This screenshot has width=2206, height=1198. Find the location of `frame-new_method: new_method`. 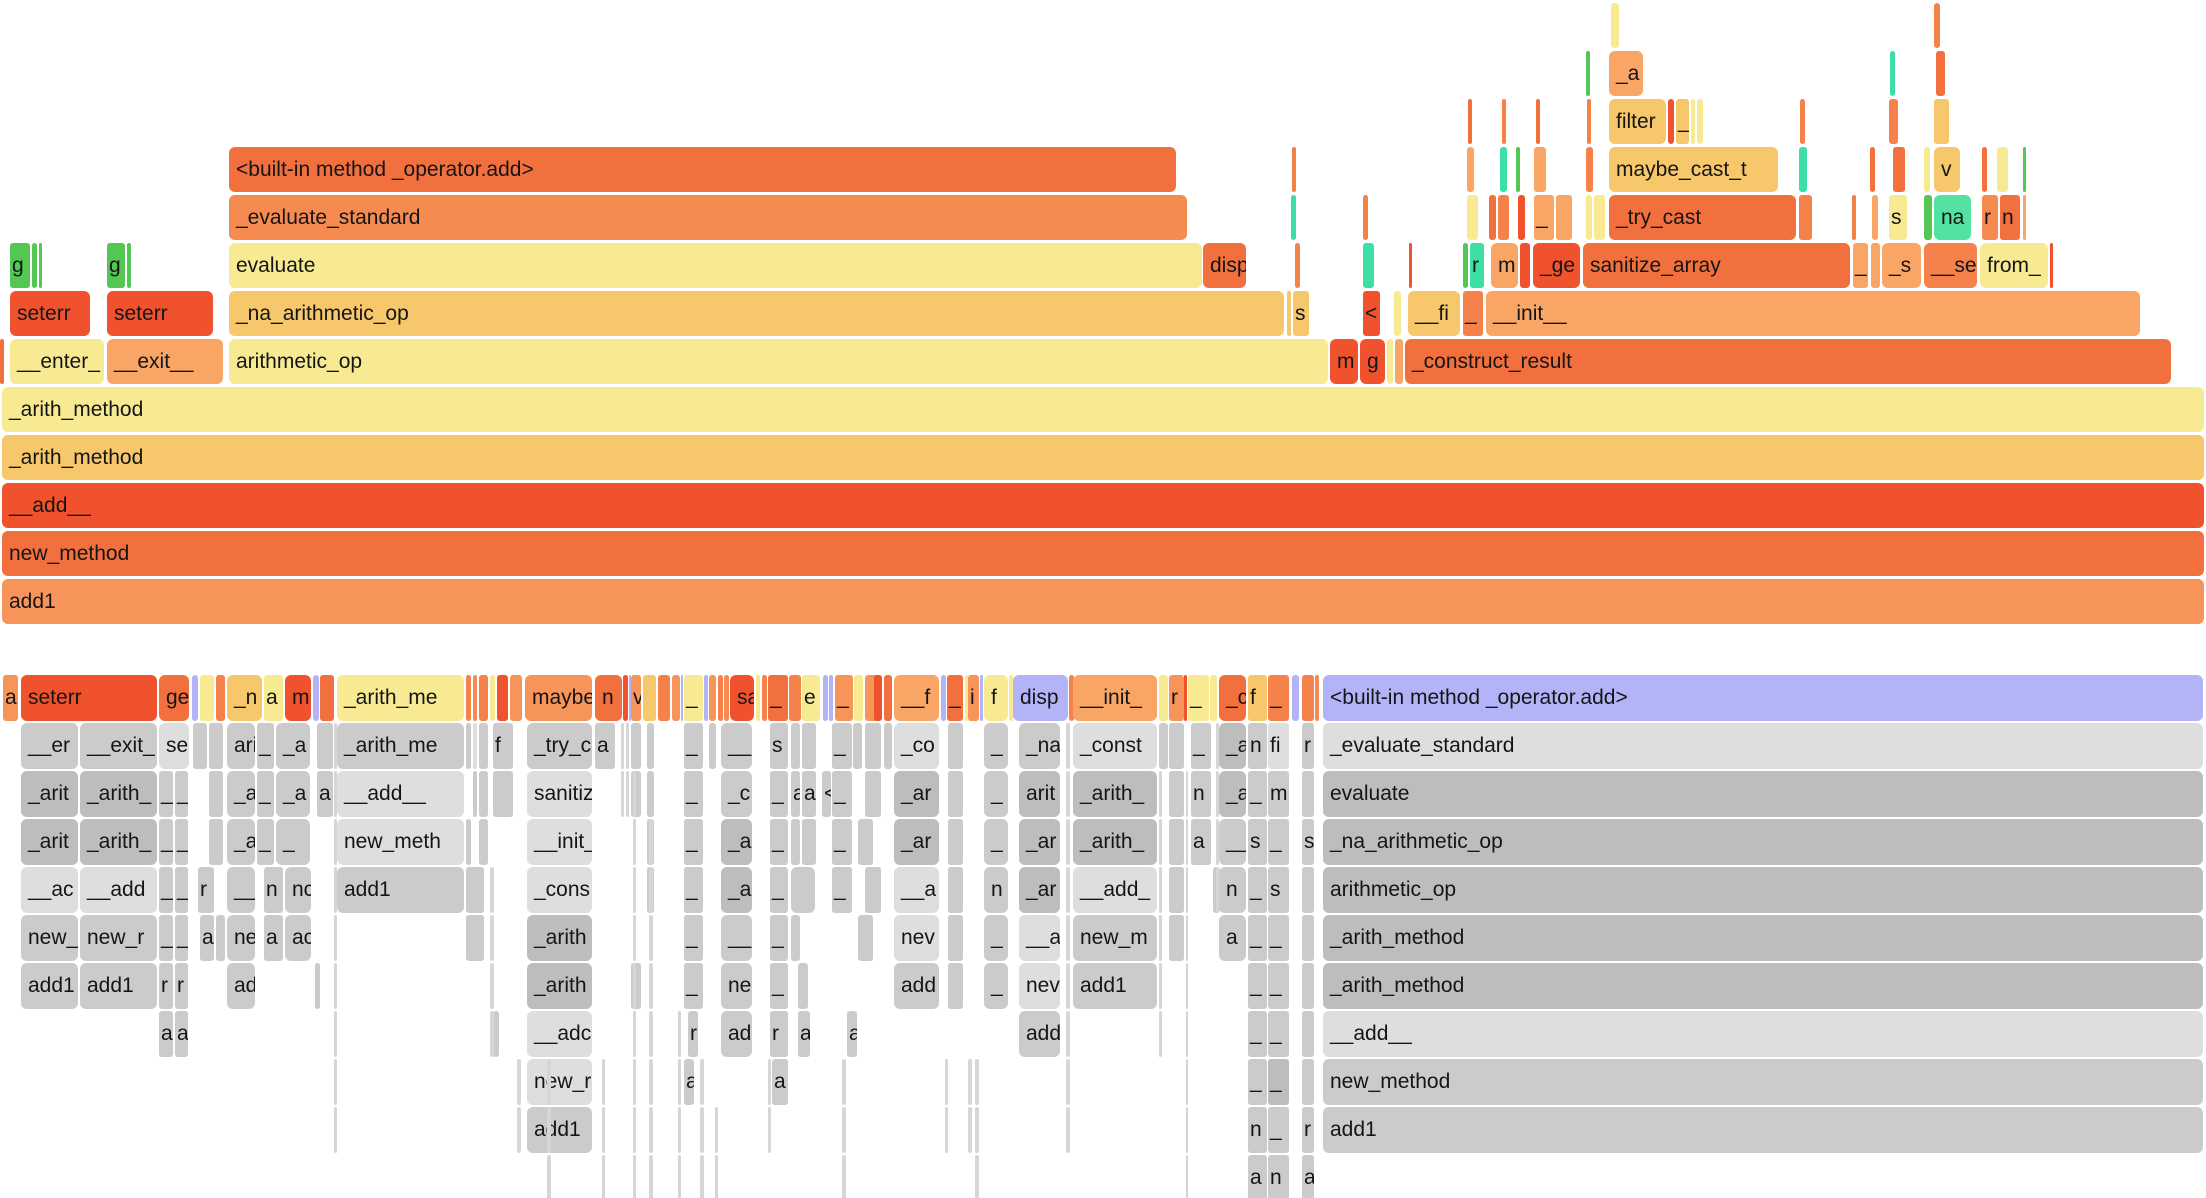

frame-new_method: new_method is located at coordinates (1763, 1082).